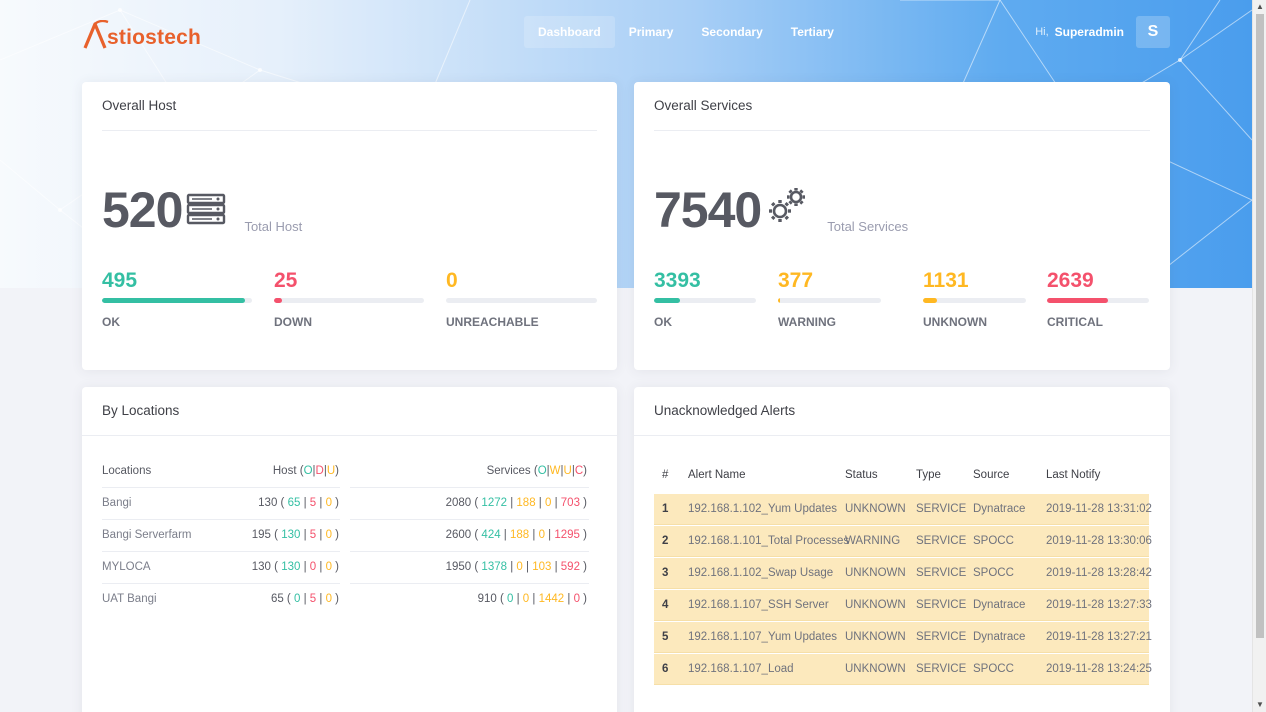 The width and height of the screenshot is (1266, 712). What do you see at coordinates (677, 280) in the screenshot?
I see `stat-value: 3393` at bounding box center [677, 280].